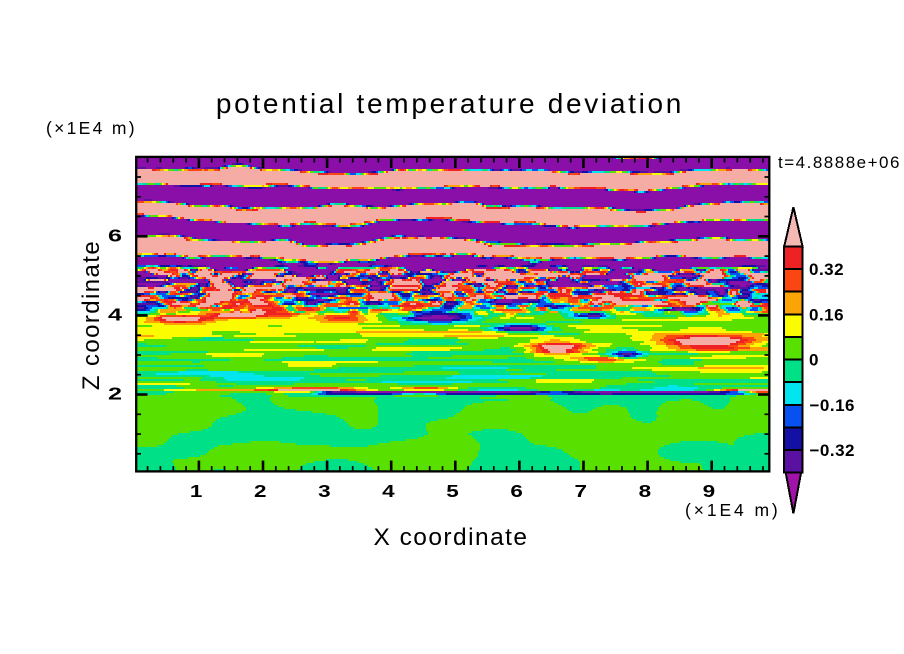  I want to click on svg-text: 8, so click(645, 491).